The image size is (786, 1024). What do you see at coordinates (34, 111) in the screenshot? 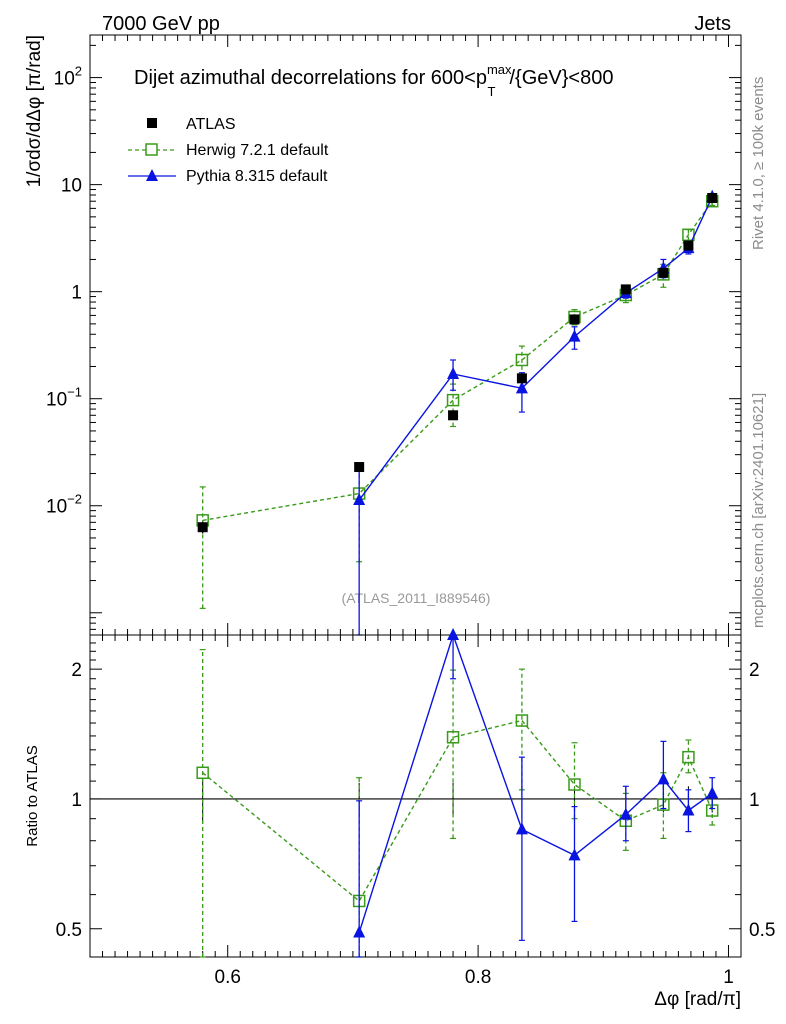
I see `main-y-axis-label: 1/σdσ/dΔφ [π/rad]` at bounding box center [34, 111].